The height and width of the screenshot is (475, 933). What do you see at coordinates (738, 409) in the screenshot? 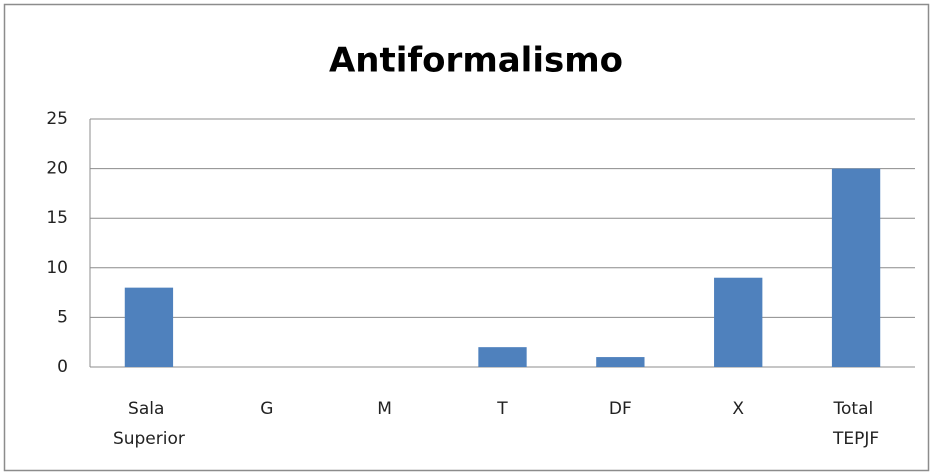
I see `x-tick-label: X` at bounding box center [738, 409].